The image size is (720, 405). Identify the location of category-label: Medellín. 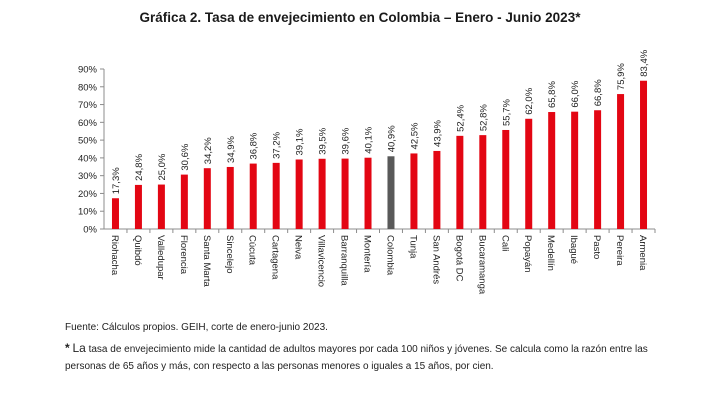
(550, 253).